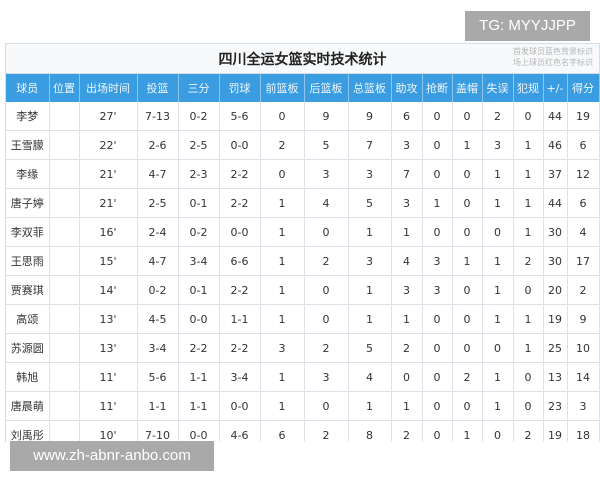  Describe the element at coordinates (302, 60) in the screenshot. I see `table-title: 四川全运女篮实时技术统计` at that location.